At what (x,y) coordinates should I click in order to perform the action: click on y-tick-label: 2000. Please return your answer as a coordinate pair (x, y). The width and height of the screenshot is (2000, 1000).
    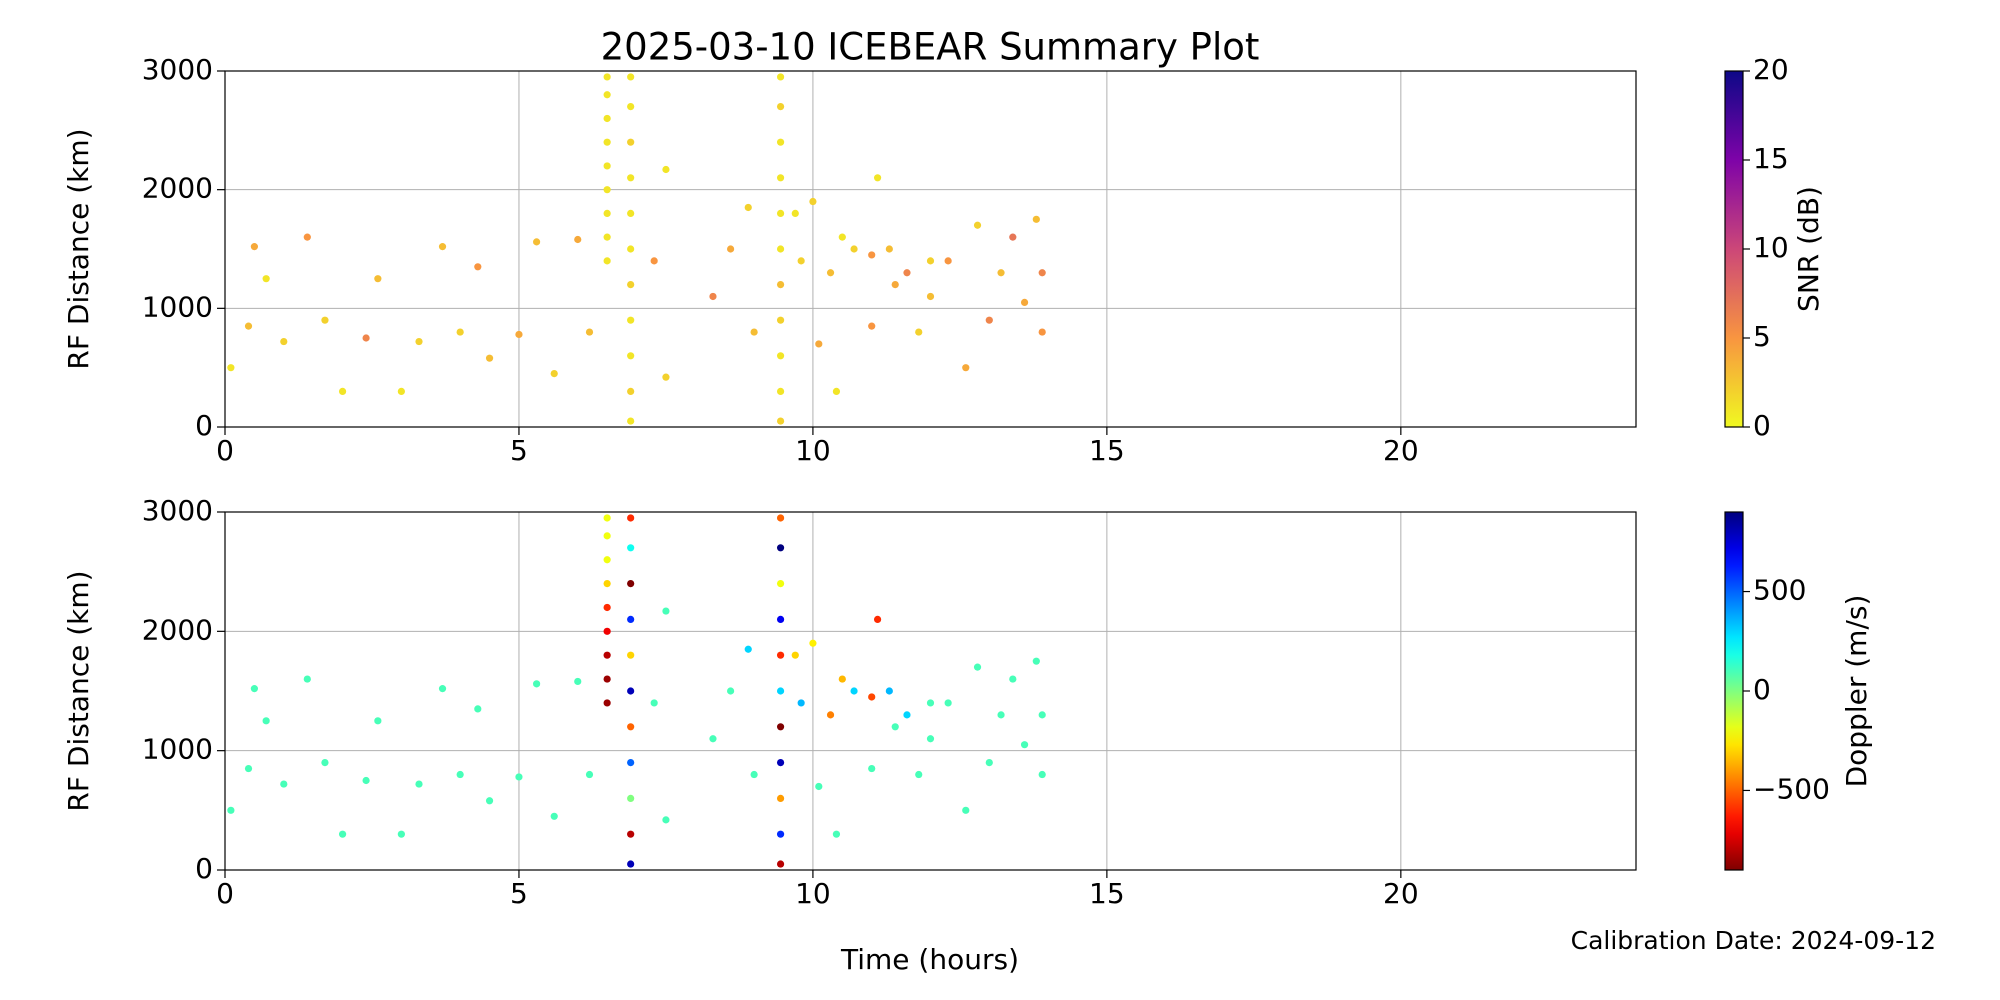
    Looking at the image, I should click on (177, 188).